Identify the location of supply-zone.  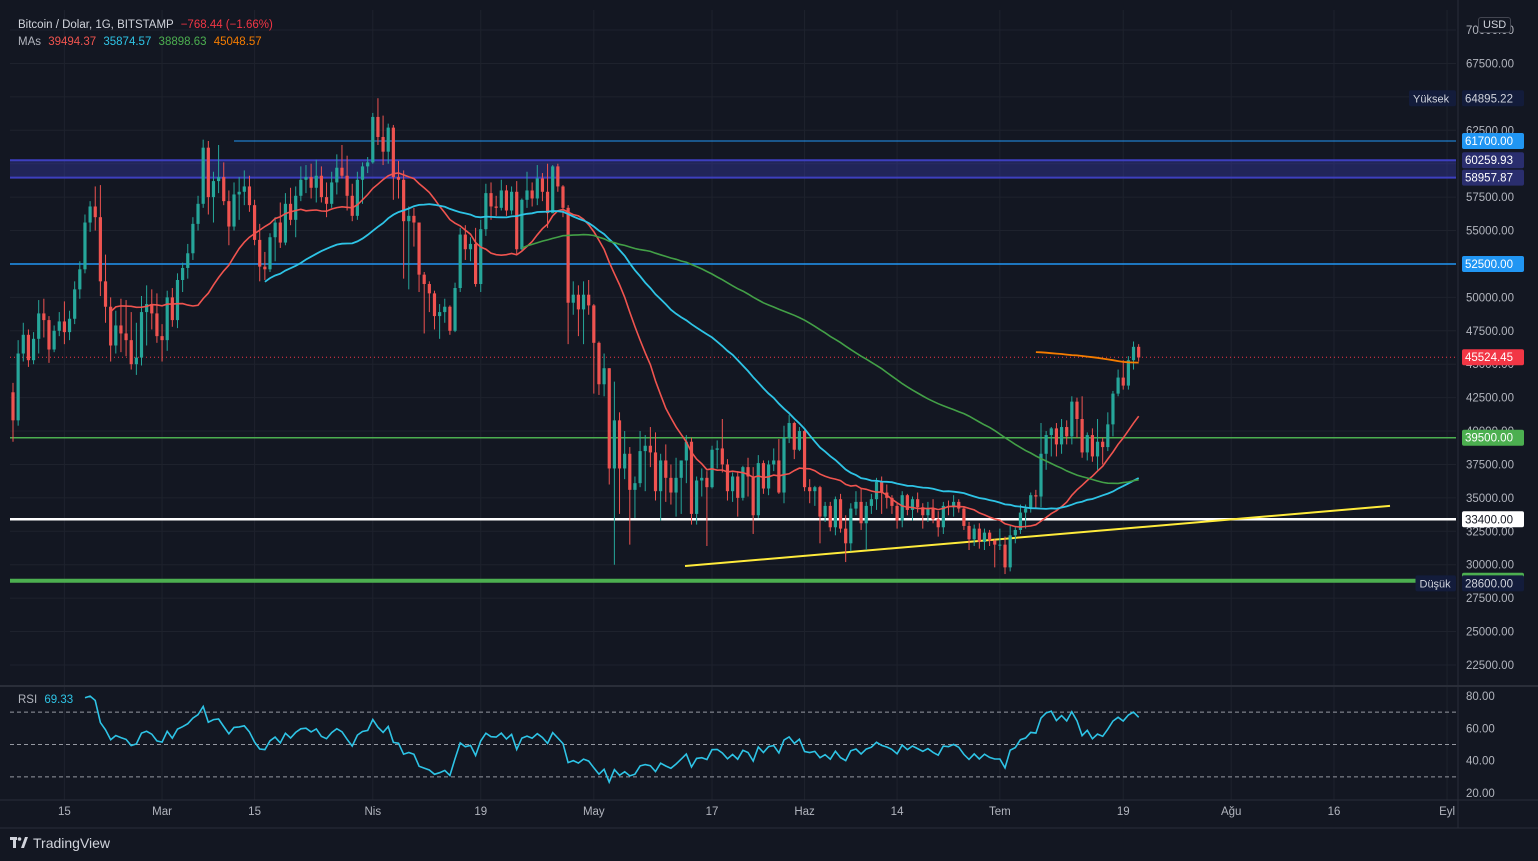
(733, 169).